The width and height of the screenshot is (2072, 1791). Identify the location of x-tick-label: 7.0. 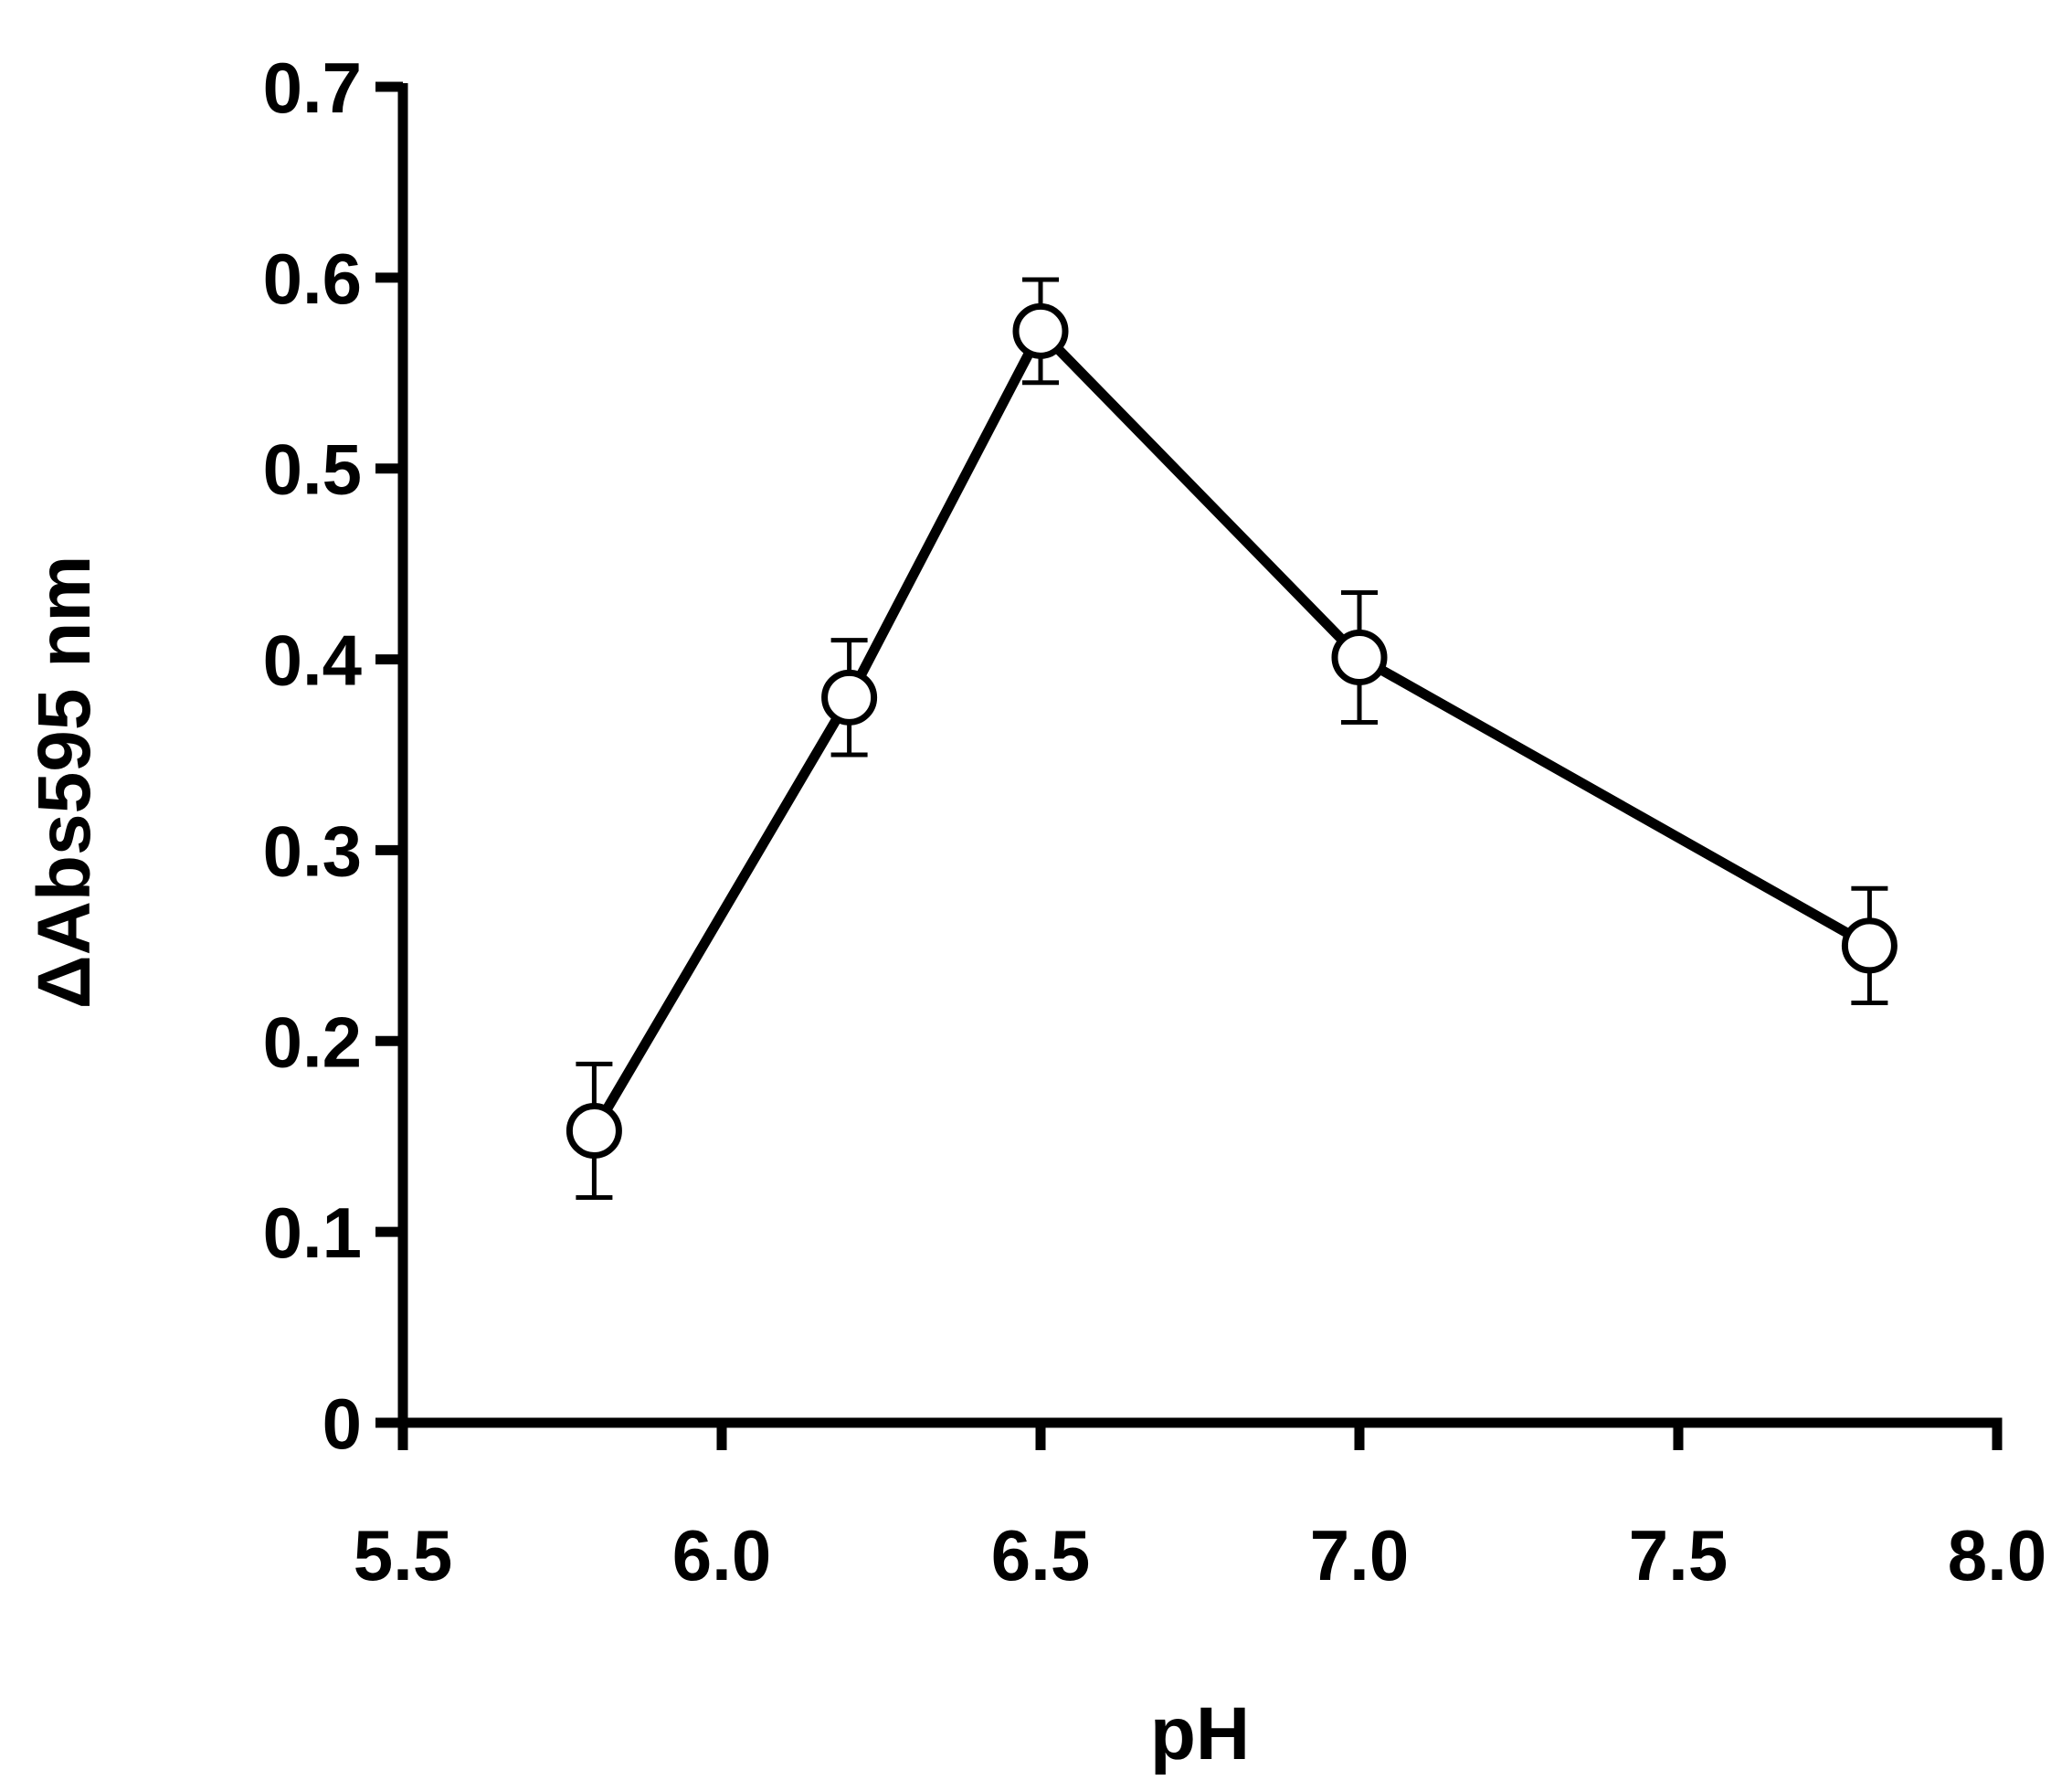
(1359, 1555).